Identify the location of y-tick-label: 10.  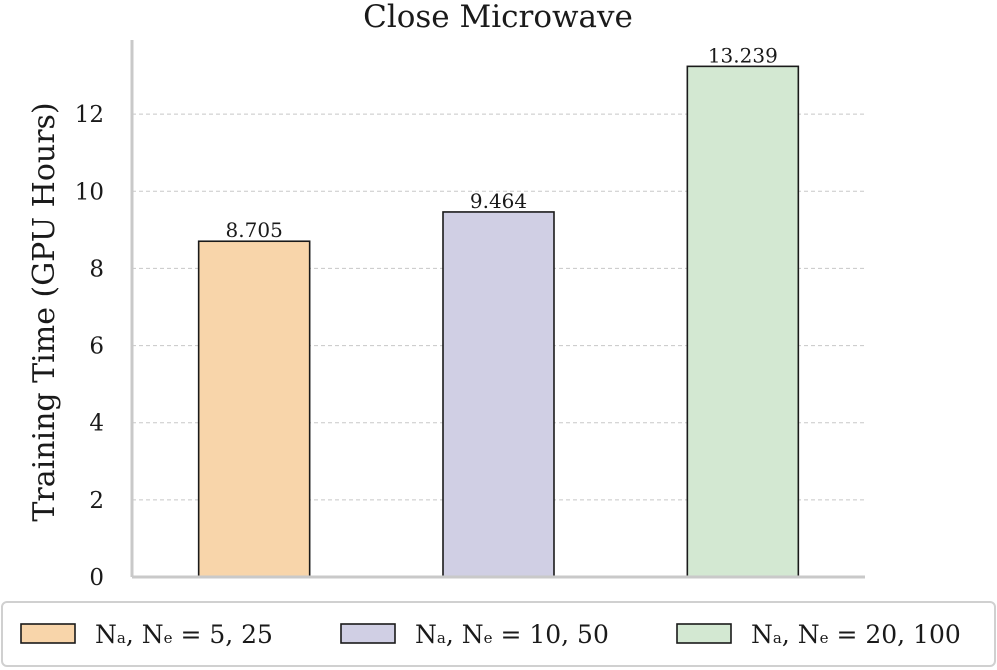
(89, 192).